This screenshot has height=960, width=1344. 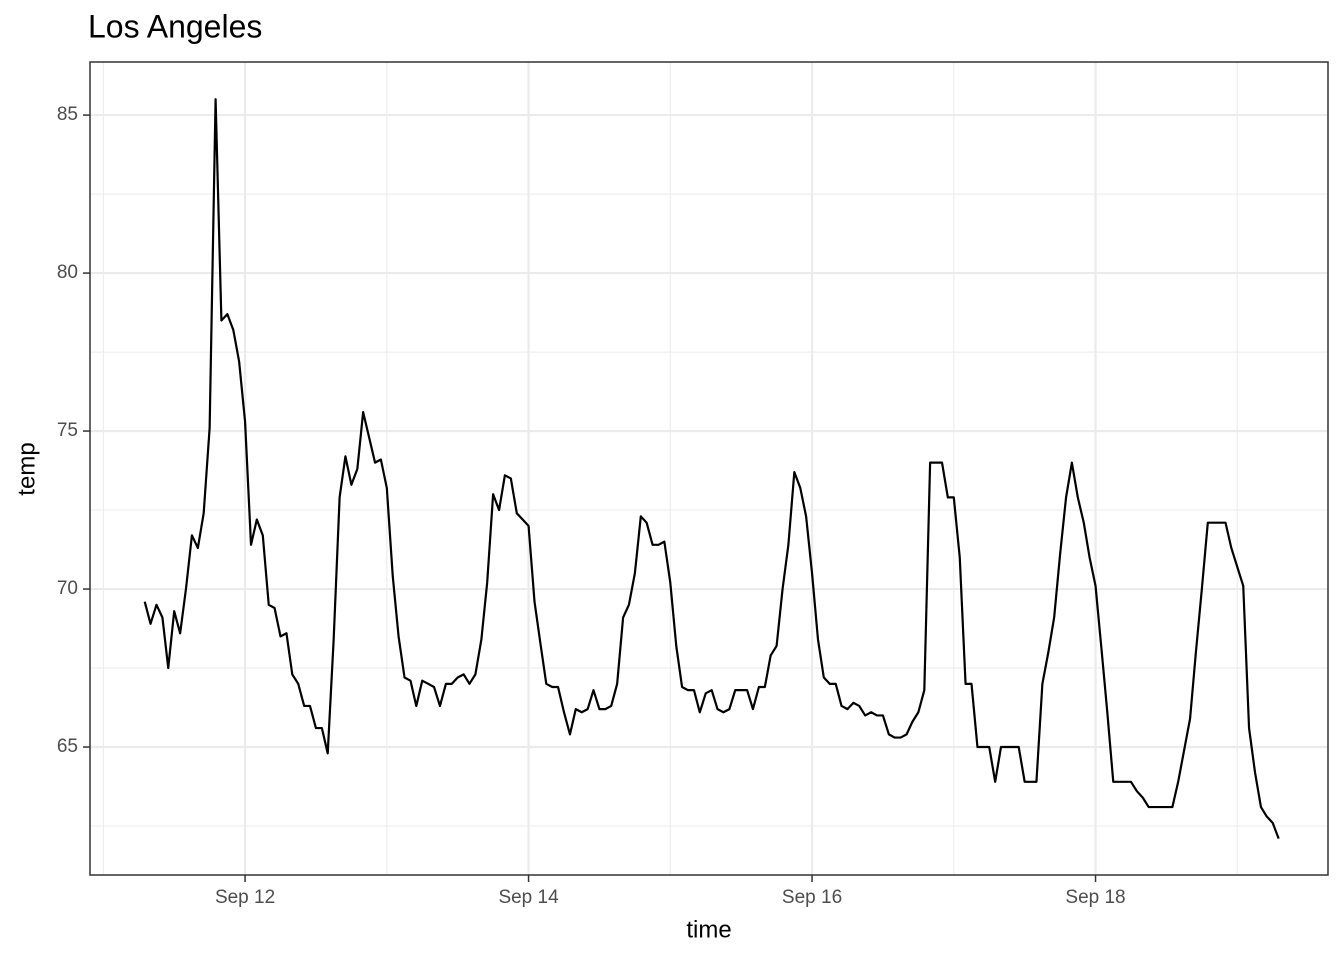 What do you see at coordinates (67, 588) in the screenshot?
I see `y-tick-label: 70` at bounding box center [67, 588].